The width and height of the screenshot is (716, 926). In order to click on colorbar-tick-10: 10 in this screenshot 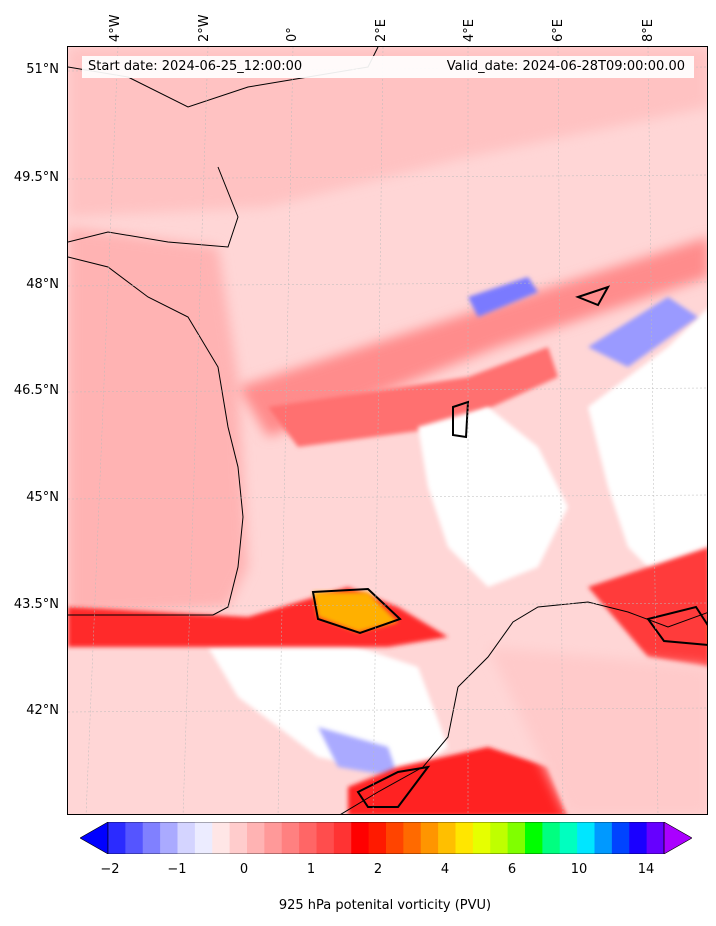, I will do `click(579, 869)`.